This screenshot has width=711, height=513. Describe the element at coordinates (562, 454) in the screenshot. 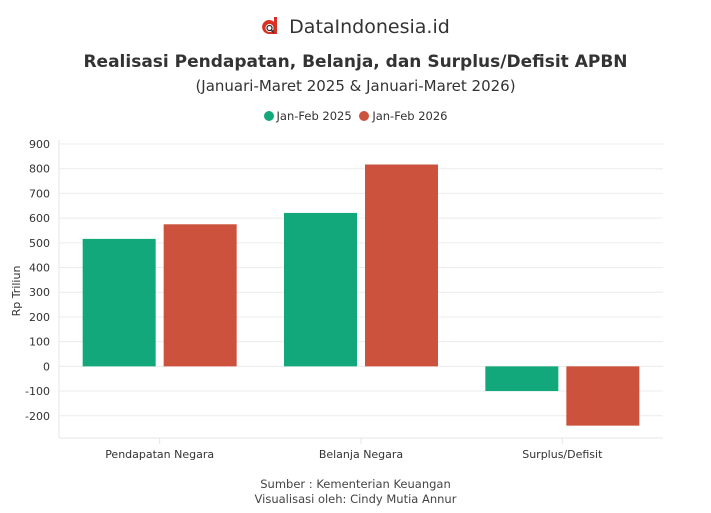

I see `x-tick-label: Surplus/Defisit` at that location.